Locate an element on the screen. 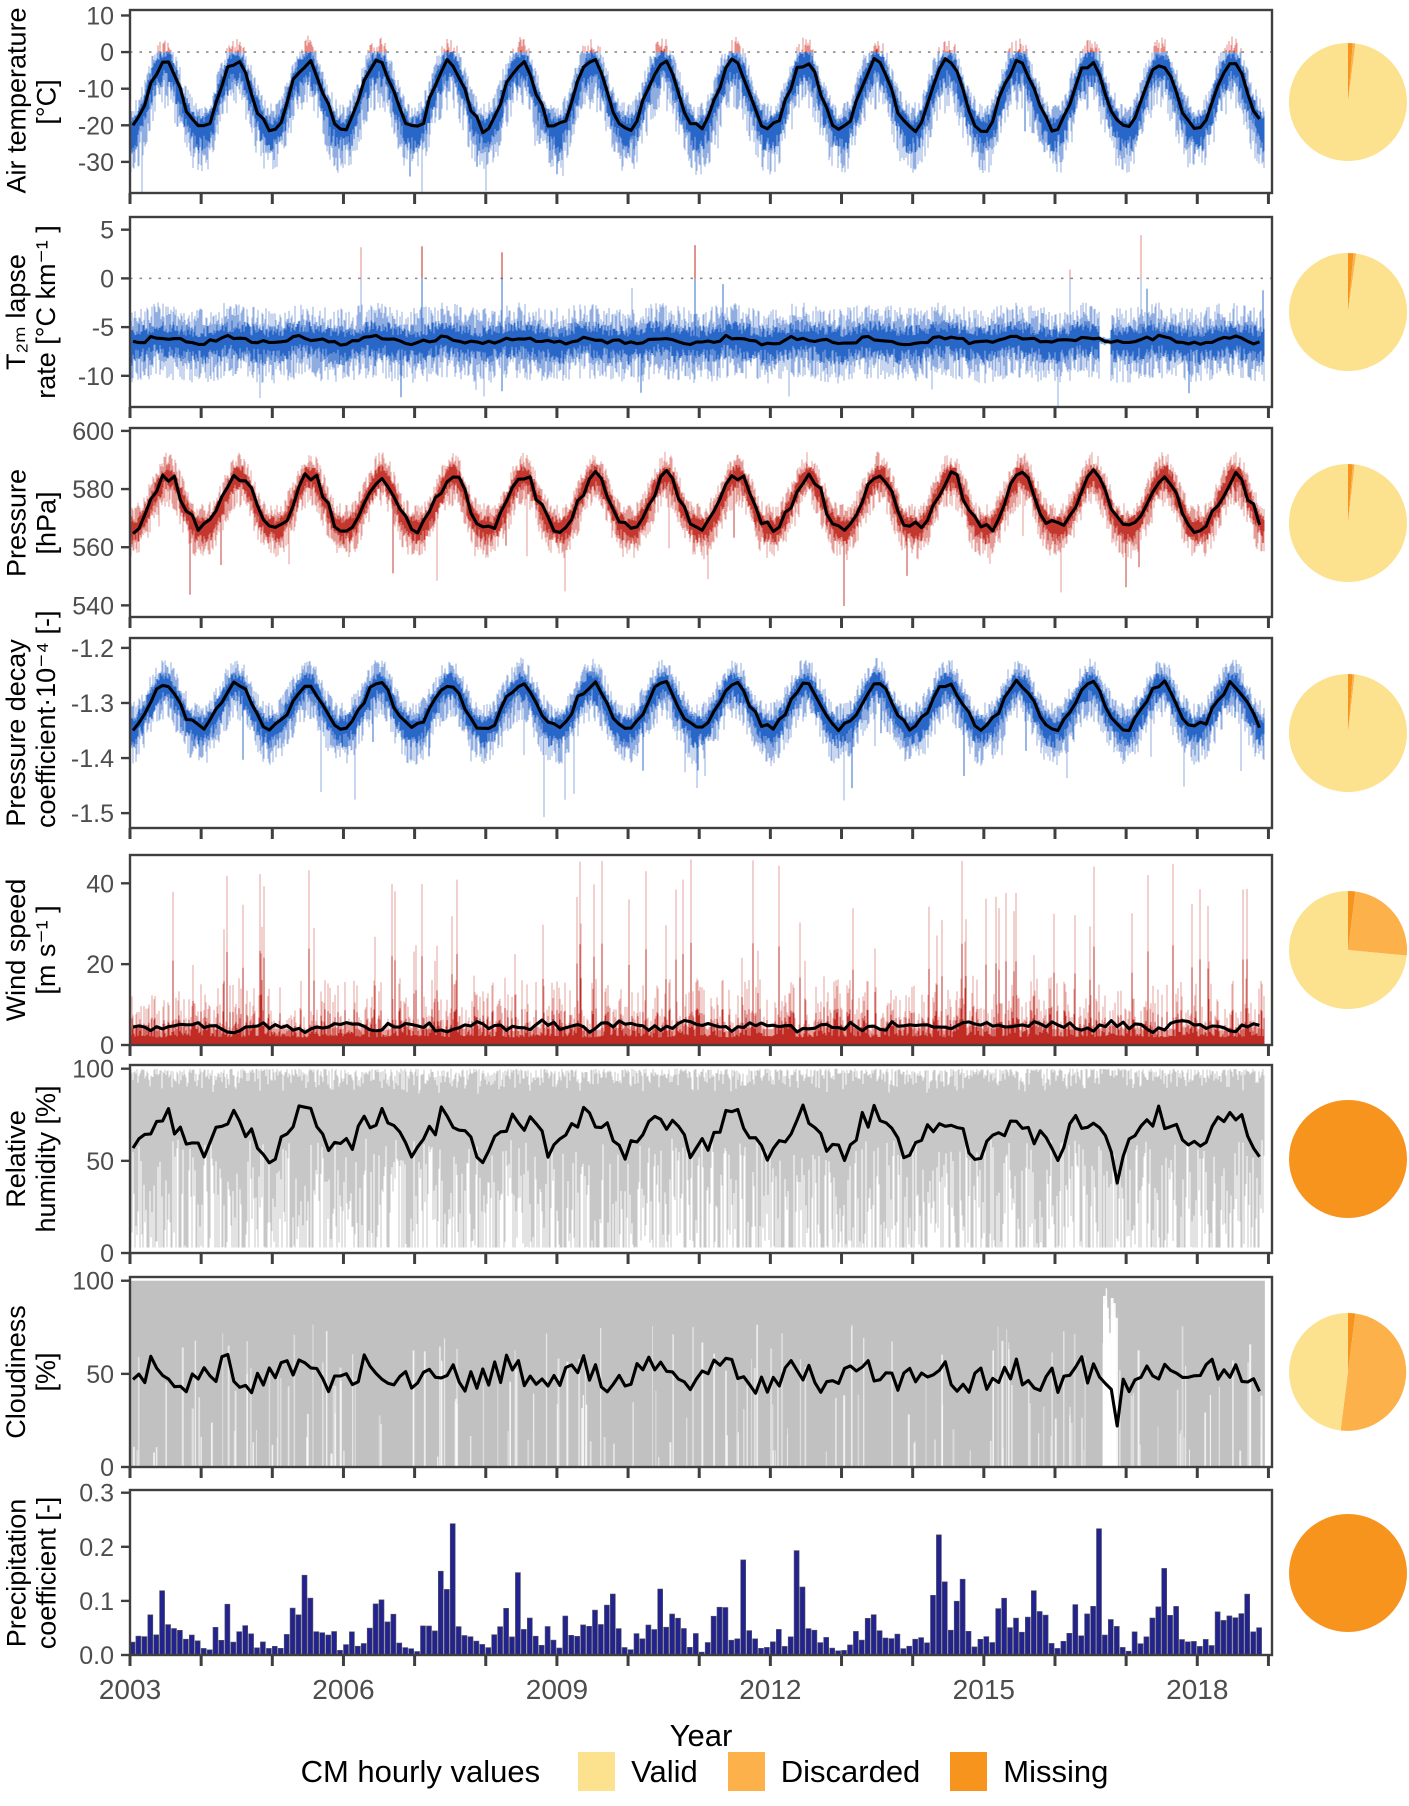 The height and width of the screenshot is (1806, 1409). cloudiness-ytick-label: 100 is located at coordinates (93, 1282).